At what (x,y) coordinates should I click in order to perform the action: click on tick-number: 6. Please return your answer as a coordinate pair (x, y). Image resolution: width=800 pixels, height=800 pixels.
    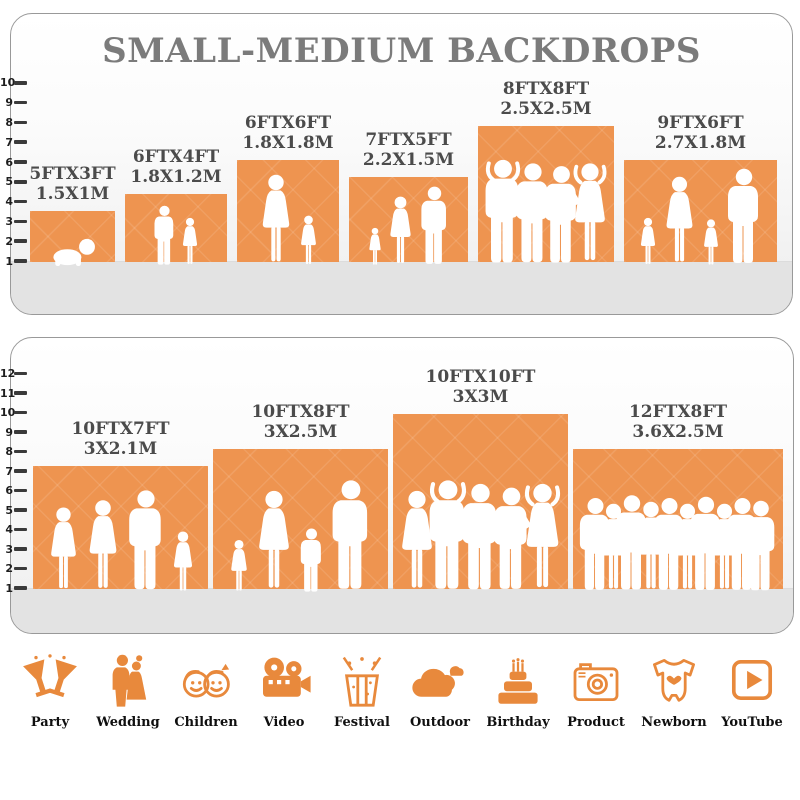
    Looking at the image, I should click on (9, 490).